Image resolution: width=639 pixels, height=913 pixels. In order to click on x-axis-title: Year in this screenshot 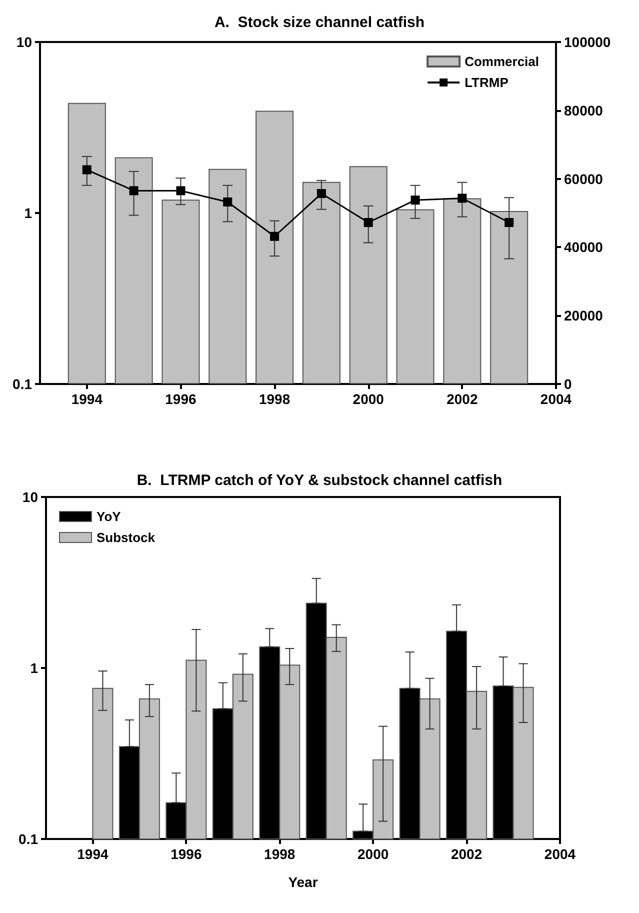, I will do `click(303, 882)`.